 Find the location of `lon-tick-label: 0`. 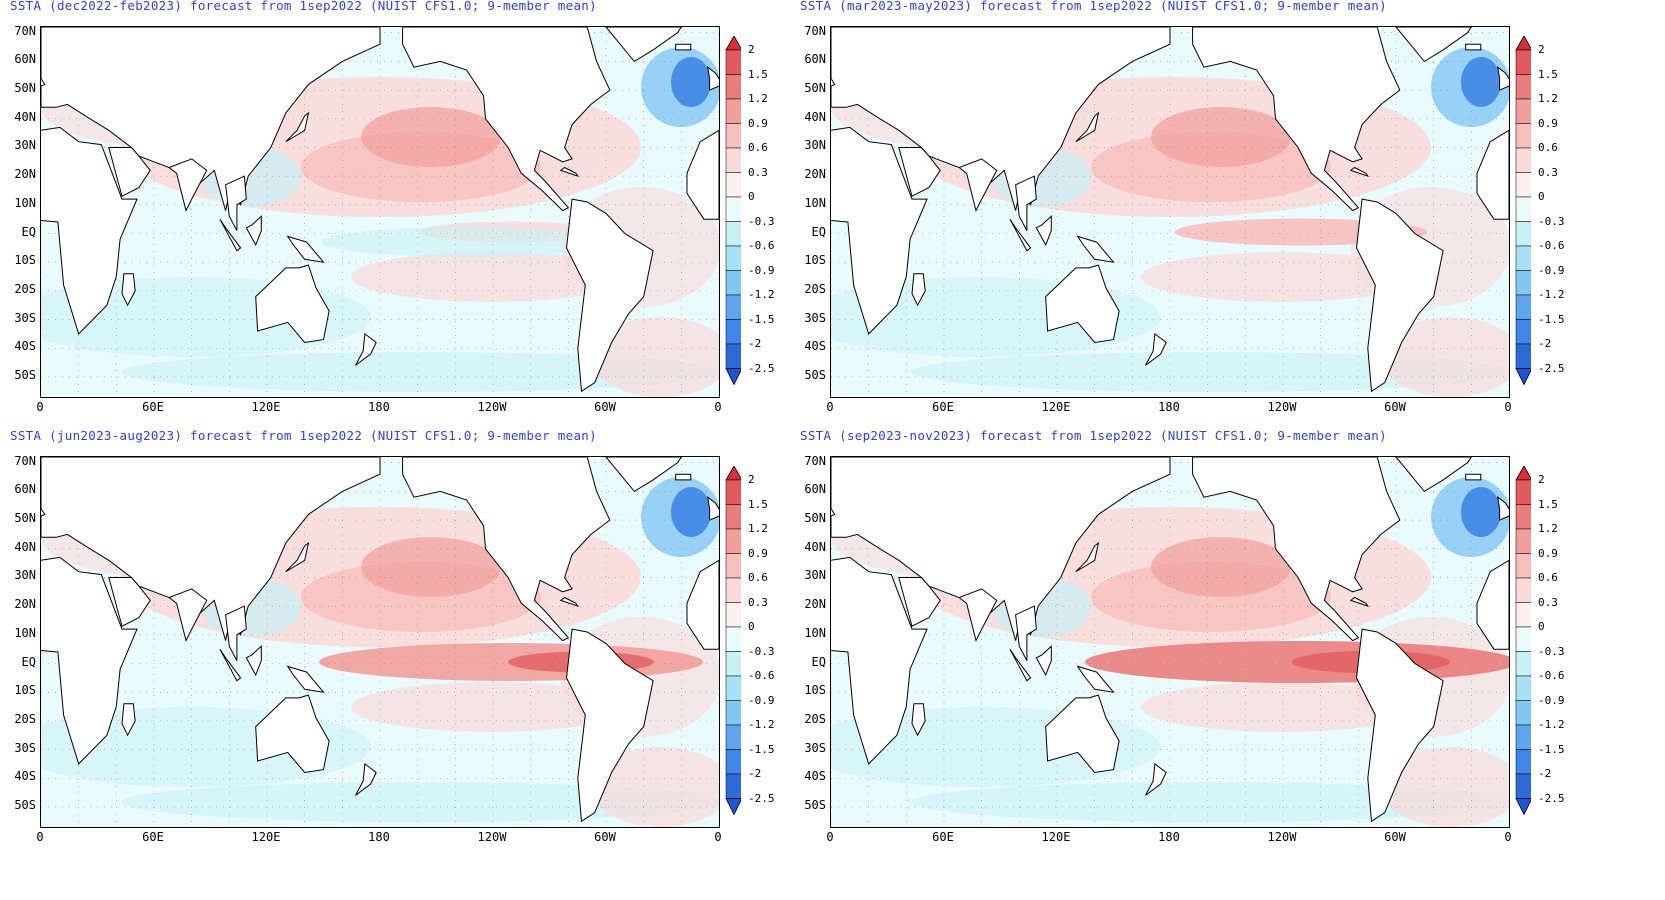

lon-tick-label: 0 is located at coordinates (718, 407).